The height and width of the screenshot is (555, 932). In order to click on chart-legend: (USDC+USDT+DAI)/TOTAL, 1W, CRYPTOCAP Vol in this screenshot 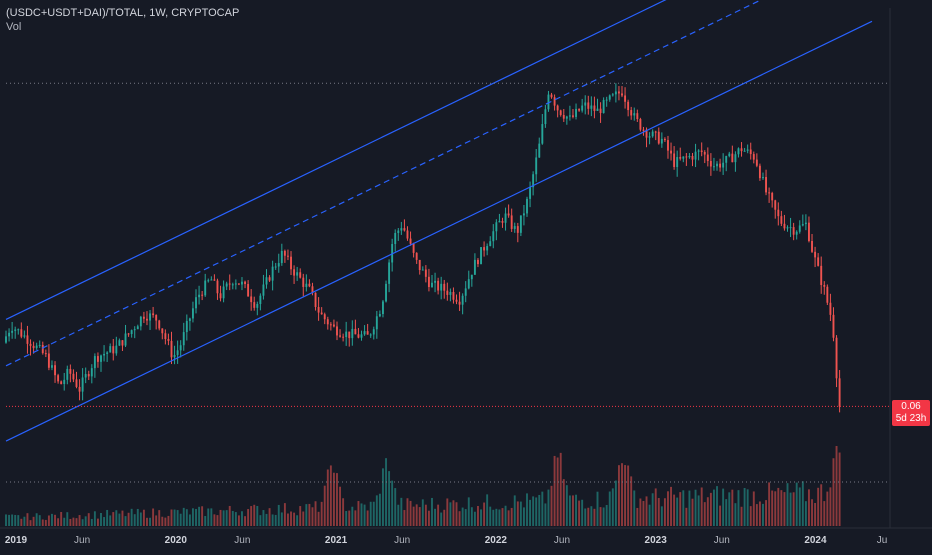, I will do `click(122, 20)`.